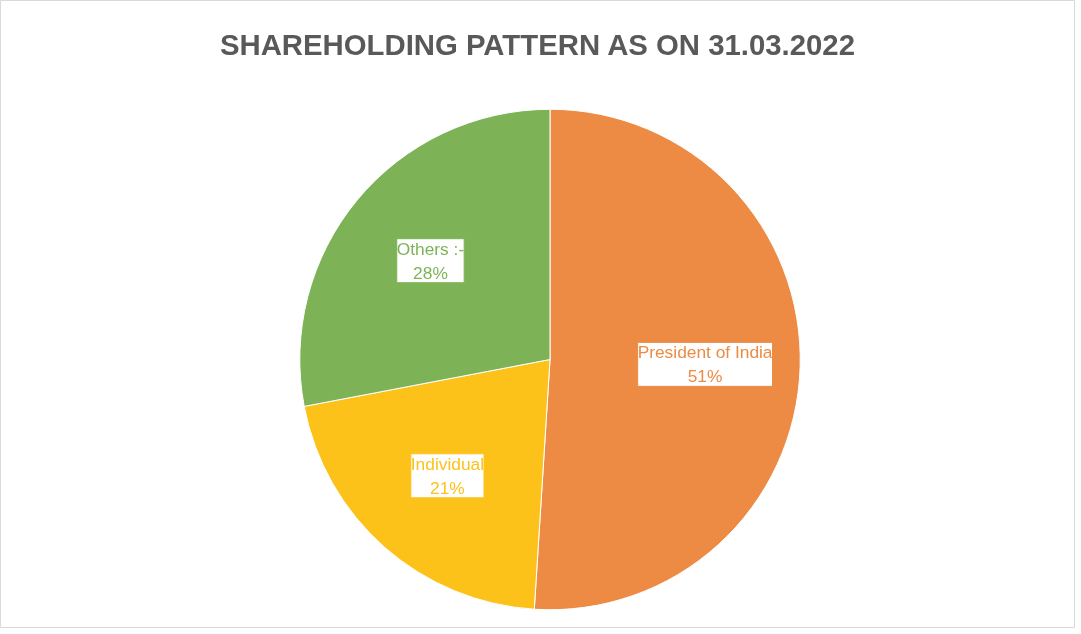 This screenshot has width=1081, height=634. What do you see at coordinates (705, 376) in the screenshot?
I see `data-label: 51%` at bounding box center [705, 376].